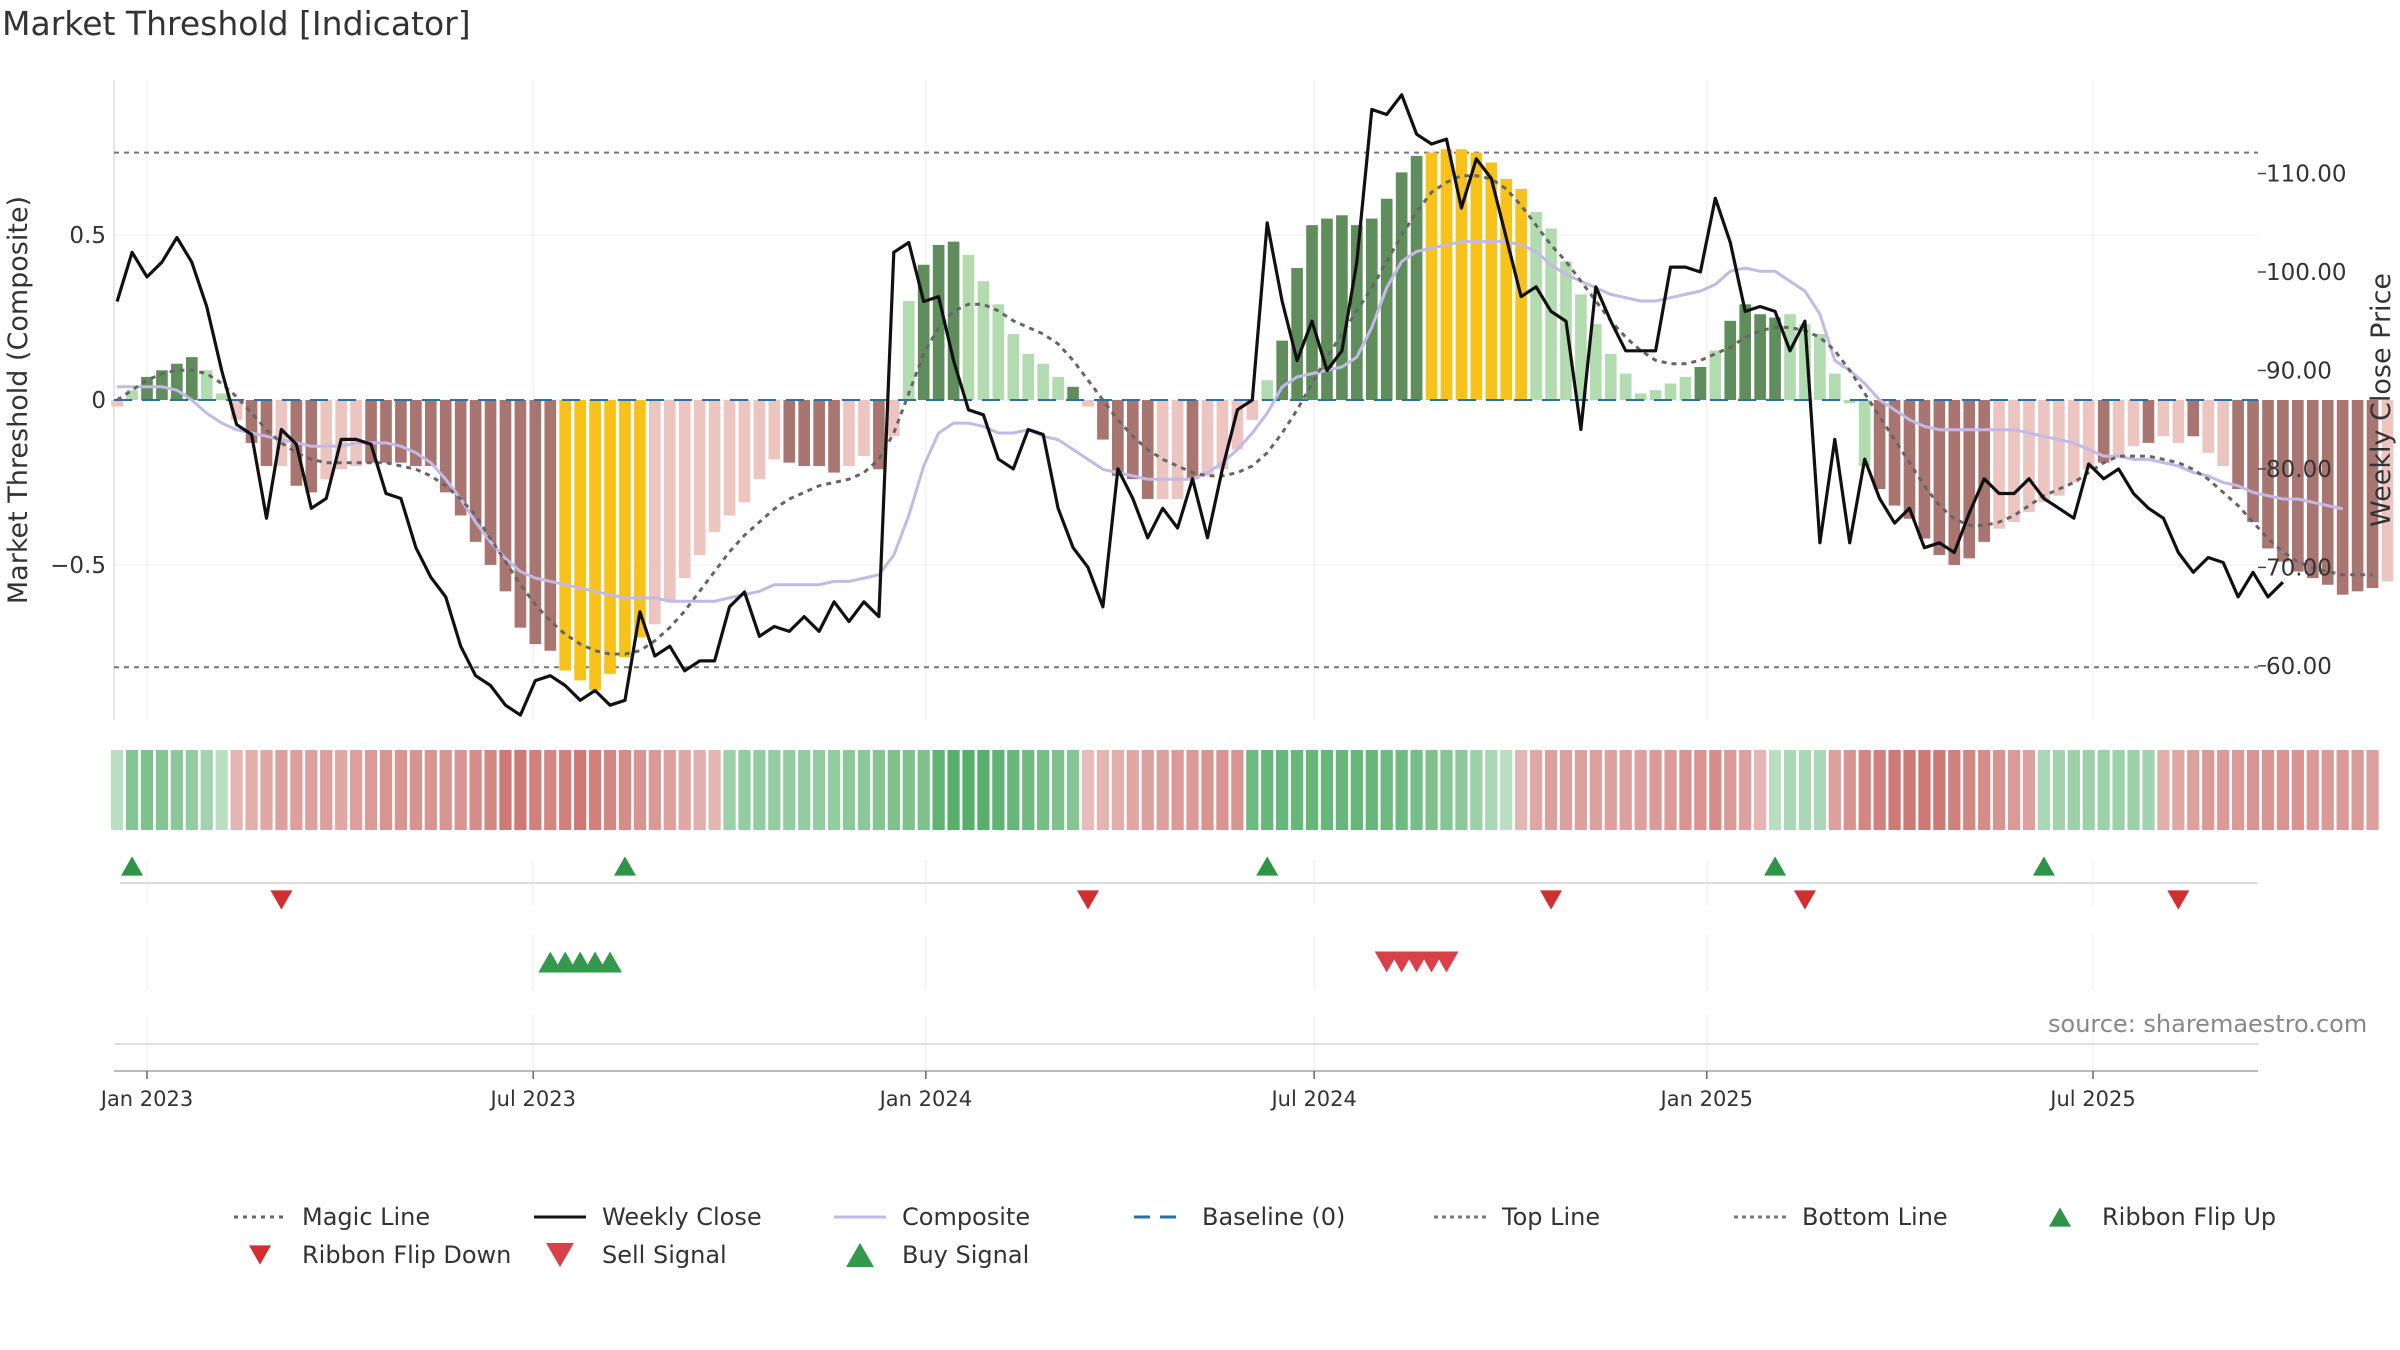  What do you see at coordinates (966, 1255) in the screenshot?
I see `legend-label: Buy Signal` at bounding box center [966, 1255].